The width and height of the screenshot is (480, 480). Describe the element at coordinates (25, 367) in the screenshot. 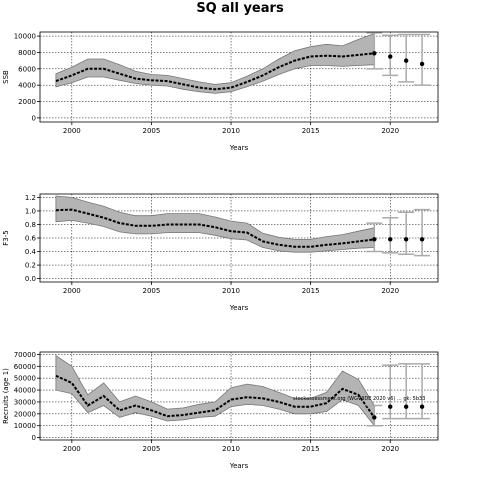

I see `recruits-ytick-label-6: 60000` at that location.